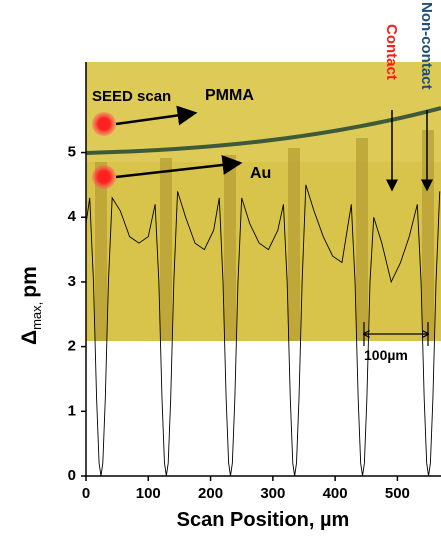  I want to click on y-tick-label: 0, so click(72, 475).